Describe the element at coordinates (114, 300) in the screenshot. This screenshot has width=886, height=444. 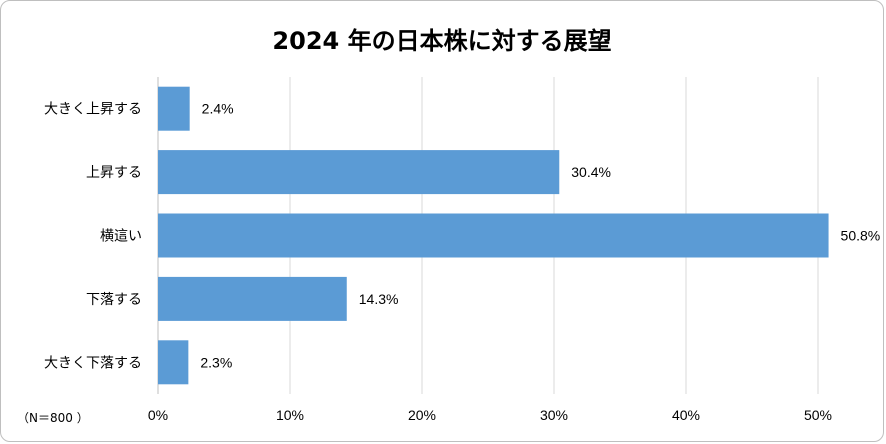
I see `category-label: 下落する` at that location.